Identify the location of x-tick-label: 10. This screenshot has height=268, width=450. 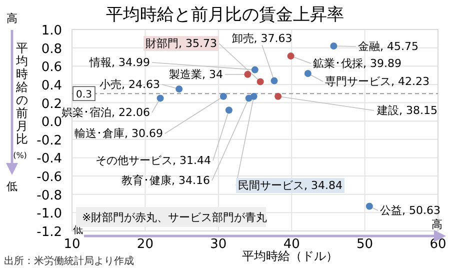
(72, 244).